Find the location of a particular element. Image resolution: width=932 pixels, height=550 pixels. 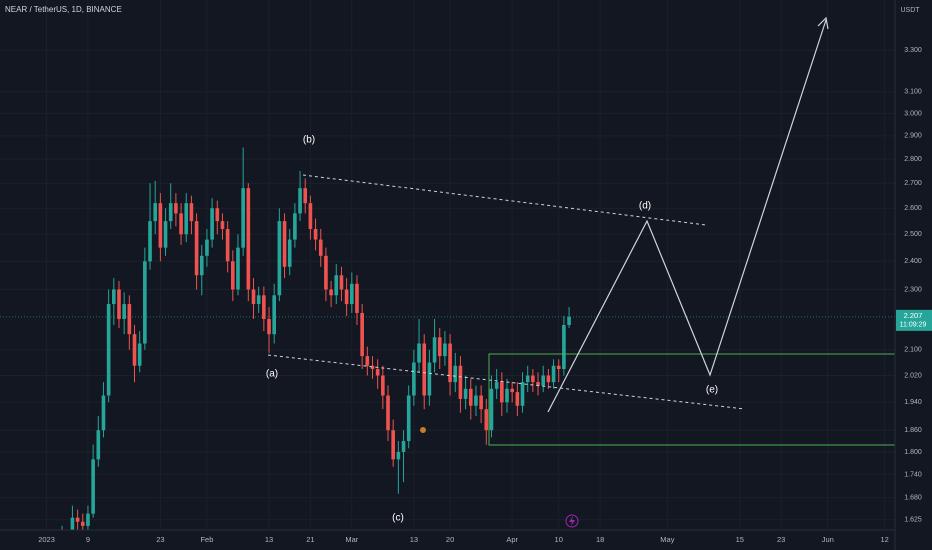

annotation: (a) is located at coordinates (272, 374).